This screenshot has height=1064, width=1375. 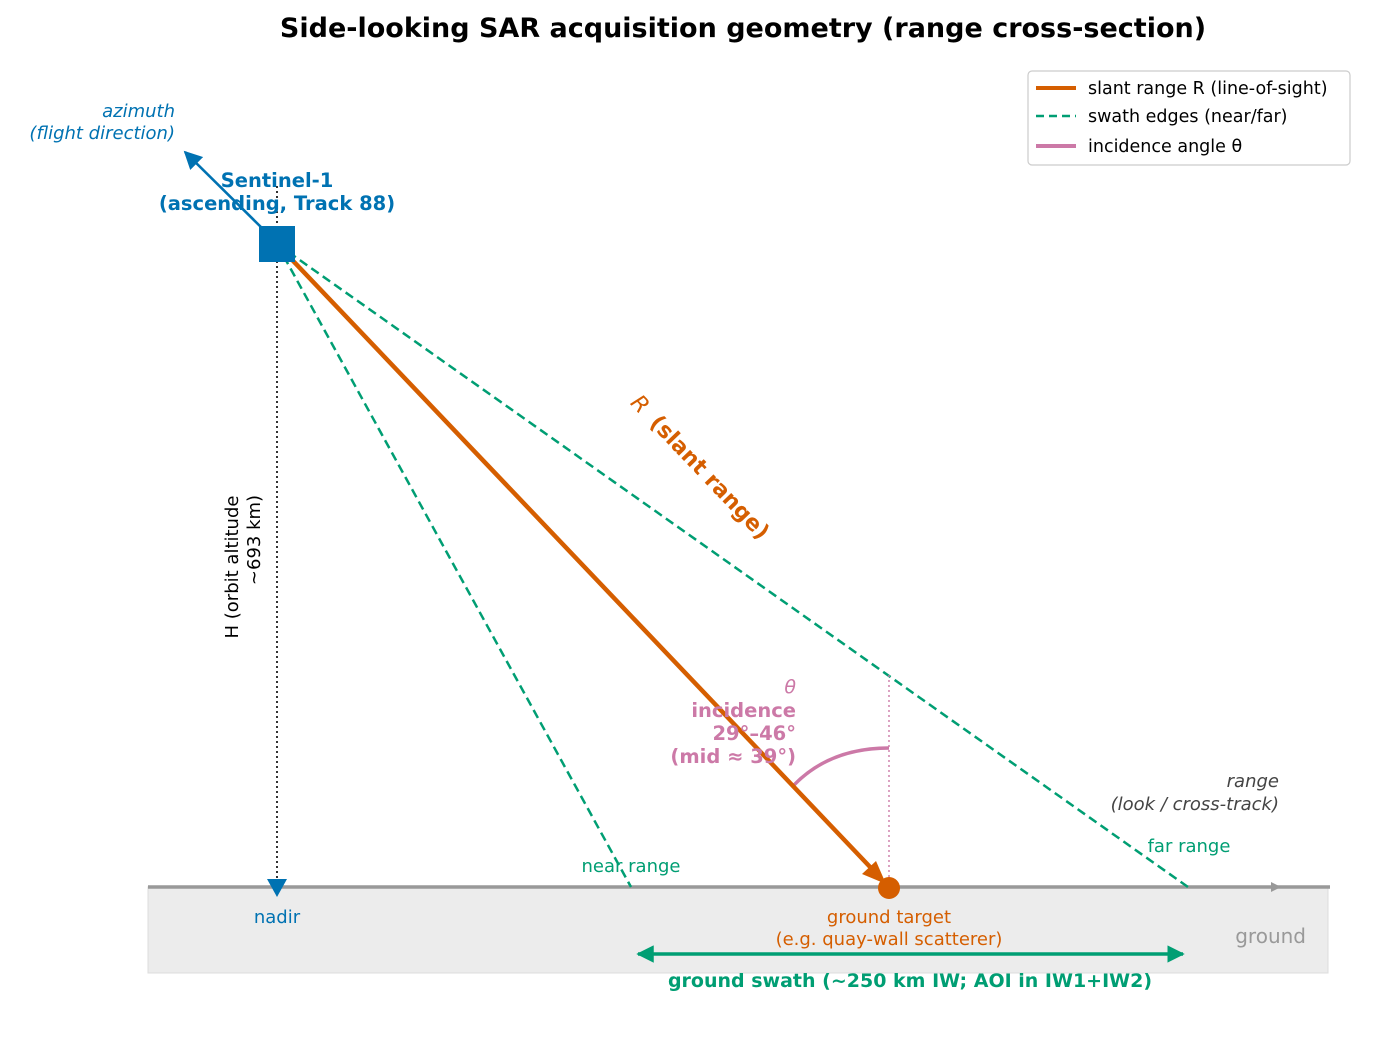 What do you see at coordinates (889, 917) in the screenshot?
I see `target-label: ground target` at bounding box center [889, 917].